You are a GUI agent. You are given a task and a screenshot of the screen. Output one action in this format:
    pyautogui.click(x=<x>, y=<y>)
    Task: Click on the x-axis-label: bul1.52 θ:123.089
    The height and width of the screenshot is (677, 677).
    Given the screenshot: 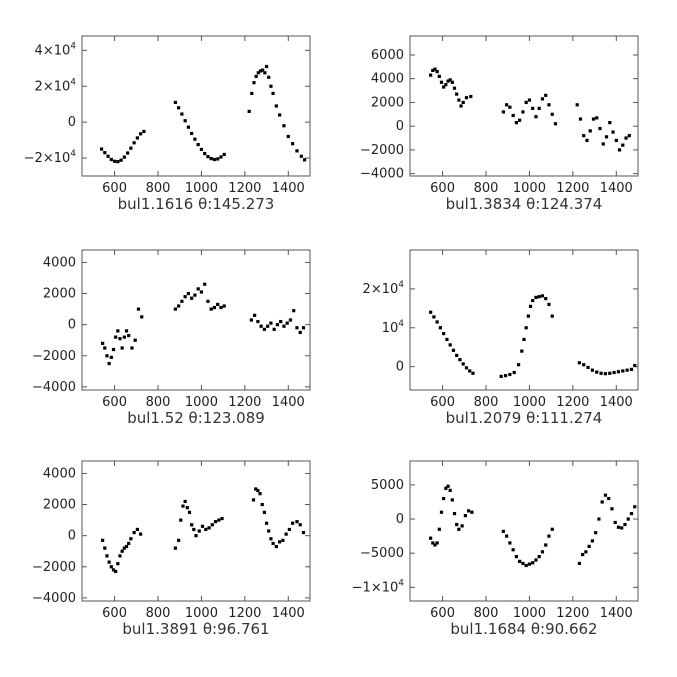 What is the action you would take?
    pyautogui.click(x=196, y=418)
    